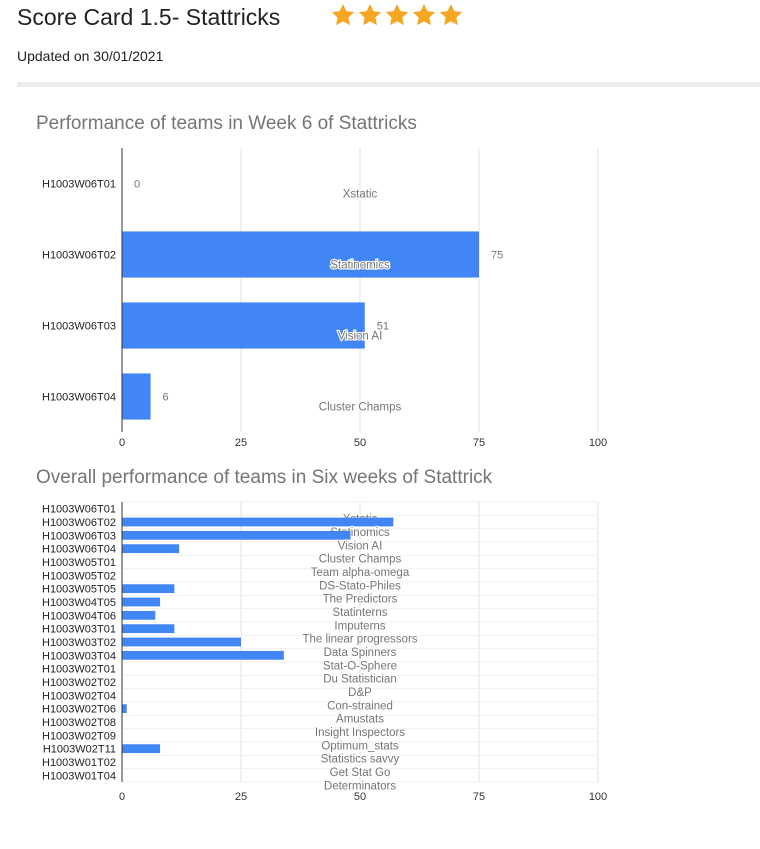 The height and width of the screenshot is (849, 760). I want to click on value-label: 6, so click(166, 398).